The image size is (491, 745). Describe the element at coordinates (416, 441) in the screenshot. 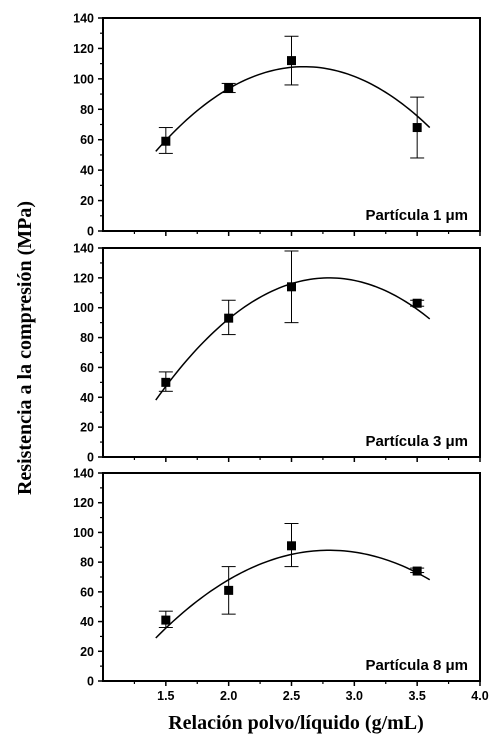

I see `panel-label: Partícula 3 μm` at that location.